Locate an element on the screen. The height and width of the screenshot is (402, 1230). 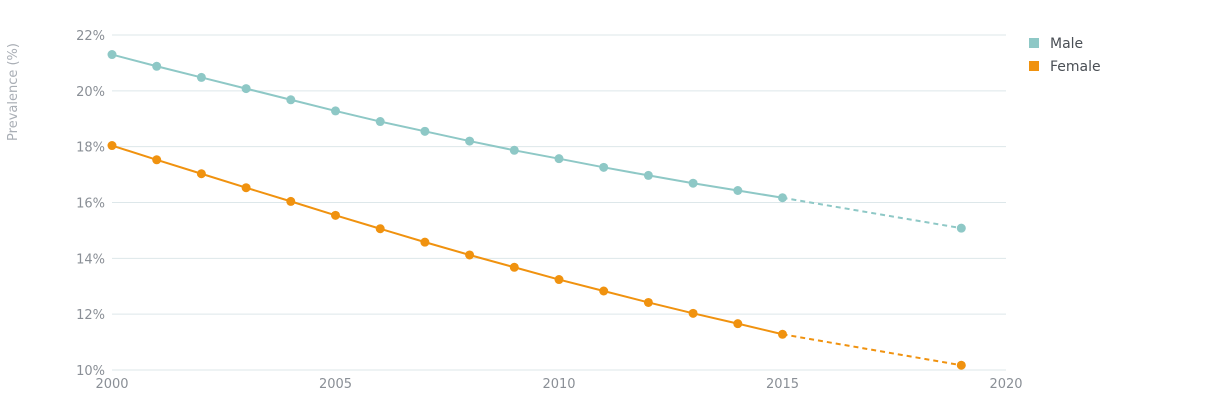
y-tick-label: 22% is located at coordinates (90, 36).